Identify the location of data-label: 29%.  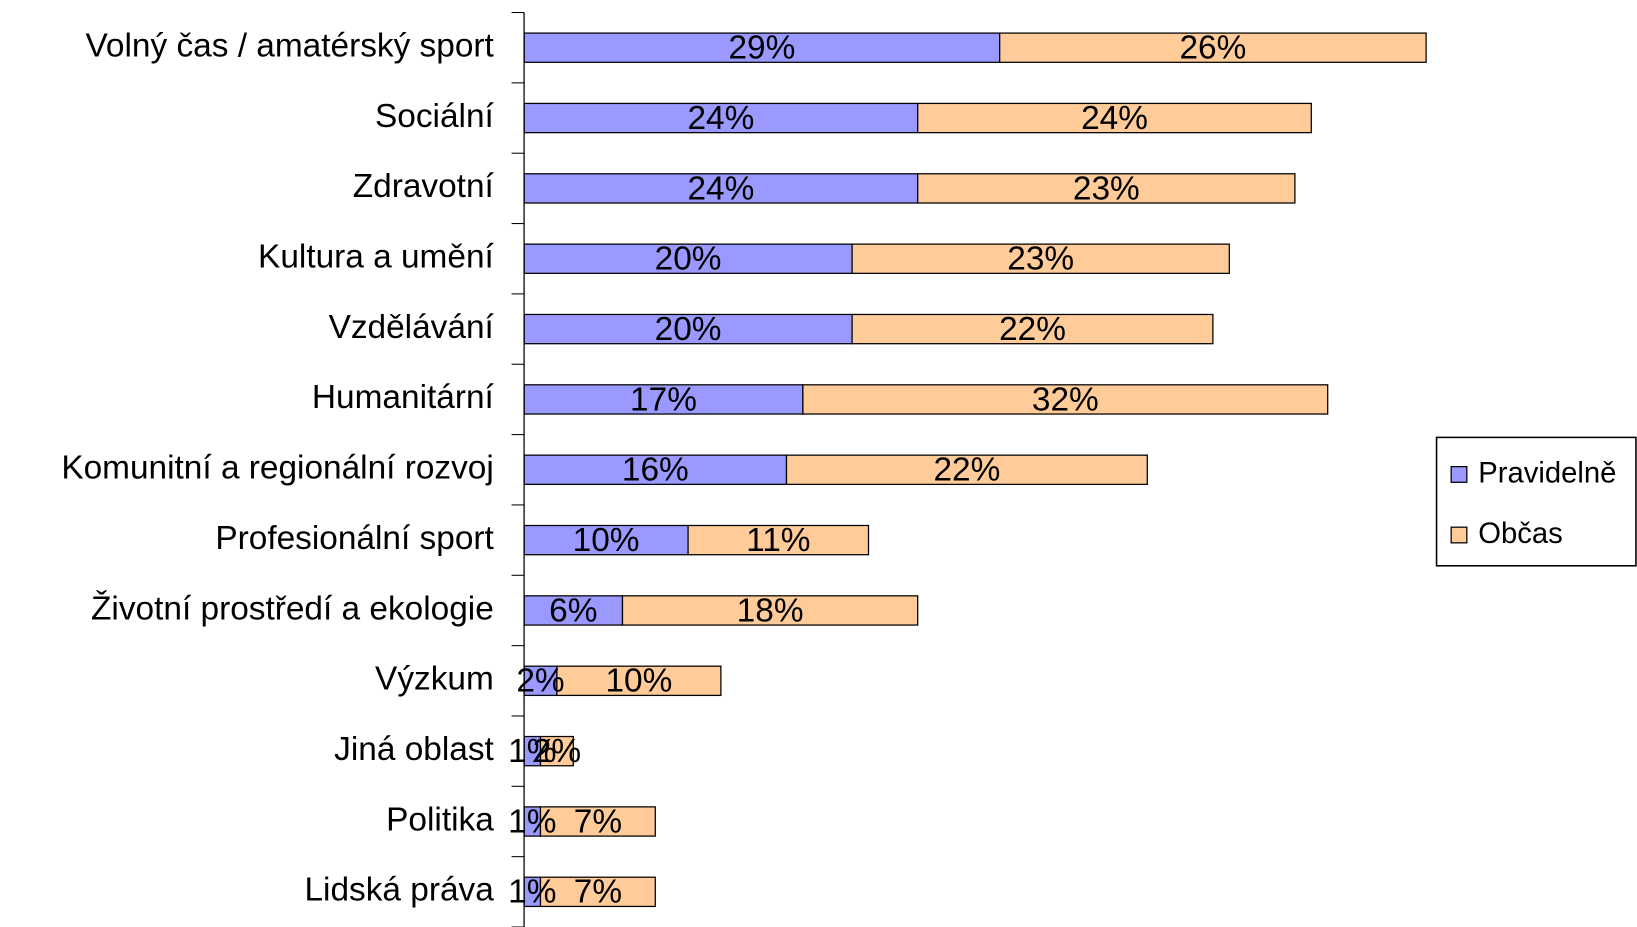
(761, 48).